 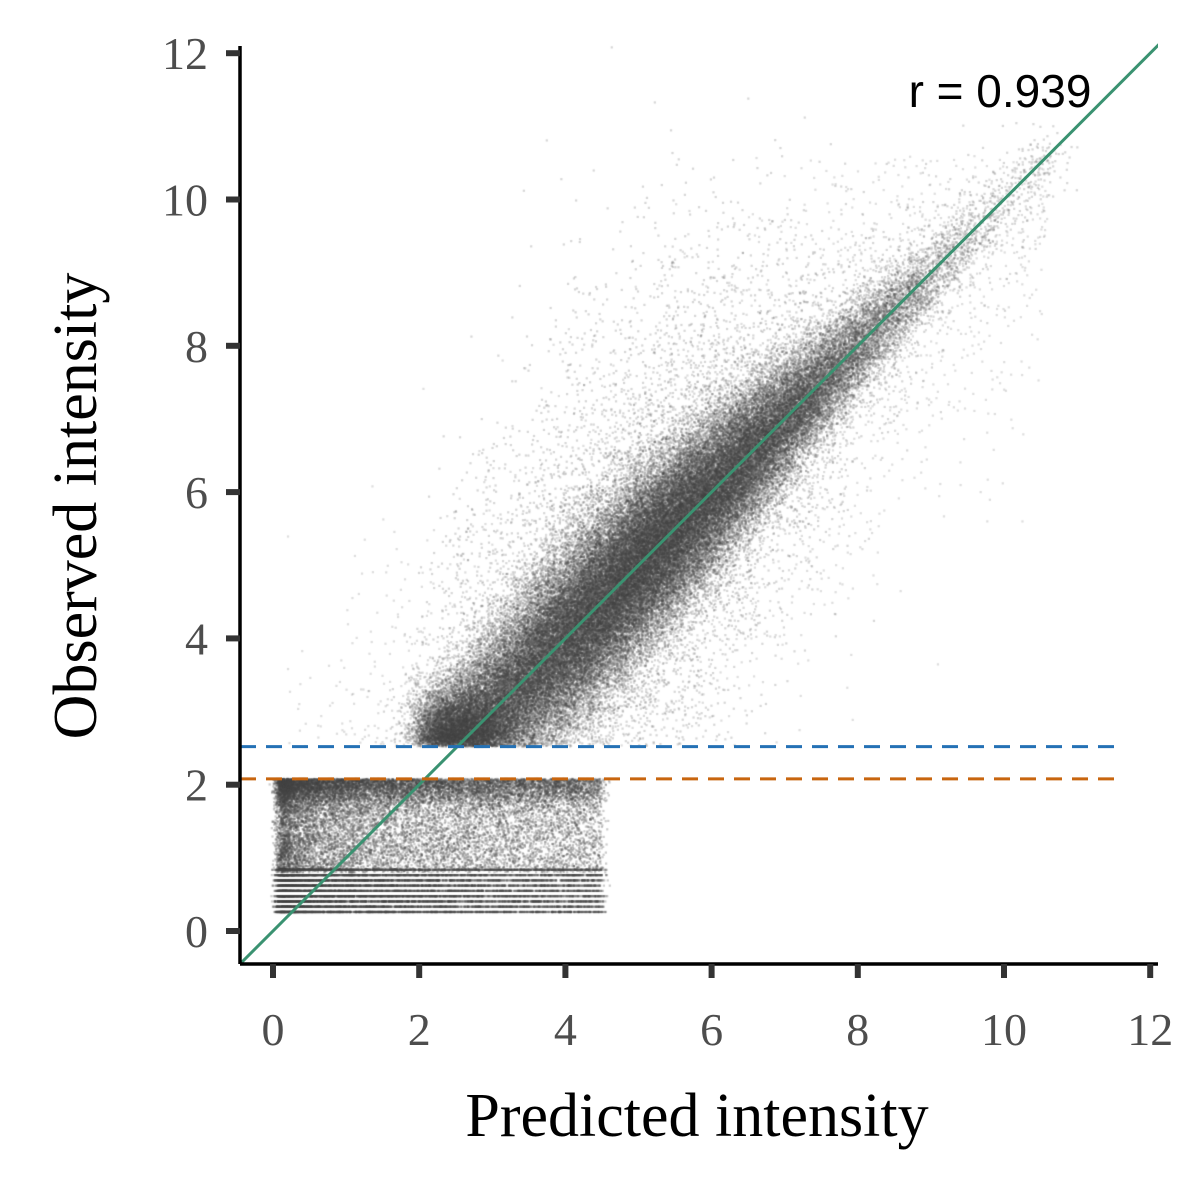 What do you see at coordinates (1004, 1029) in the screenshot?
I see `x-tick-label-10: 10` at bounding box center [1004, 1029].